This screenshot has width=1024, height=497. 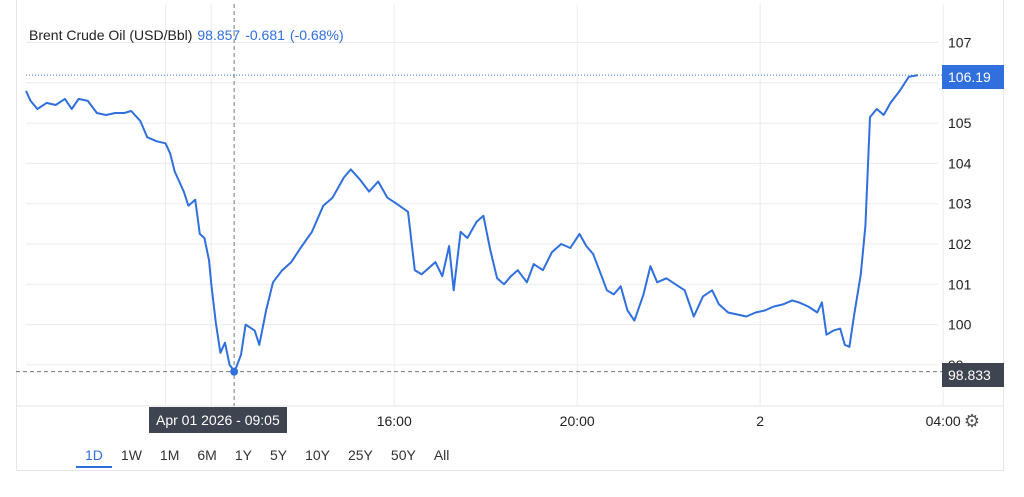 What do you see at coordinates (267, 455) in the screenshot?
I see `time-range-selector: 1D 1W 1M 6M 1Y 5Y 10Y 25Y 50Y All` at bounding box center [267, 455].